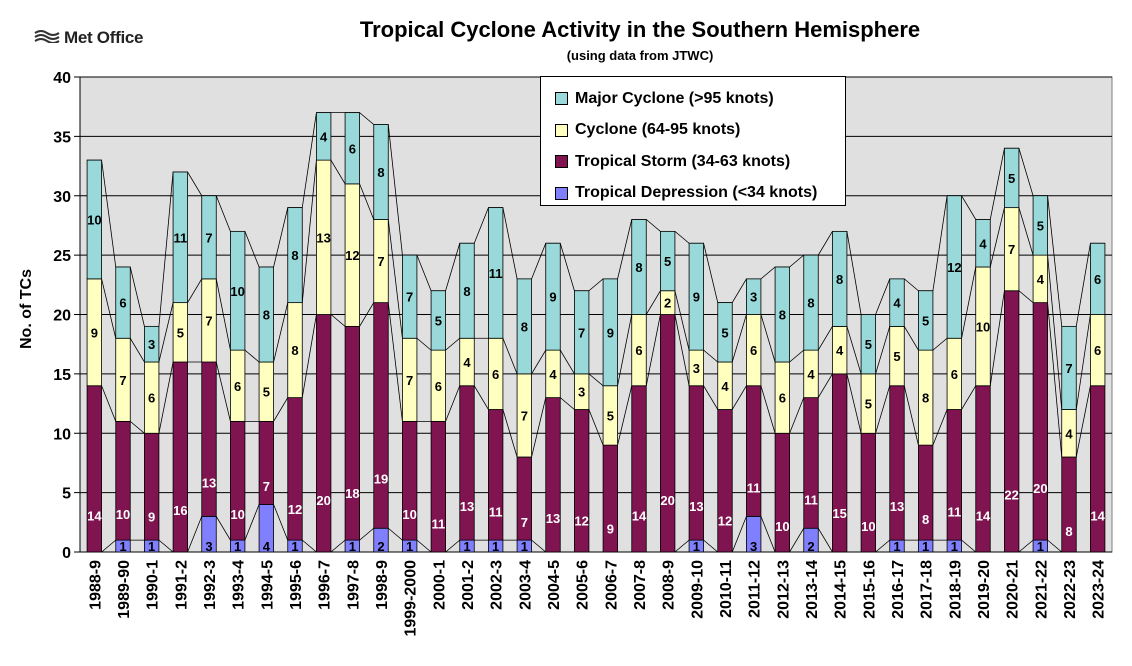 Image resolution: width=1132 pixels, height=666 pixels. What do you see at coordinates (674, 98) in the screenshot?
I see `legend-label: Major Cyclone (>95 knots)` at bounding box center [674, 98].